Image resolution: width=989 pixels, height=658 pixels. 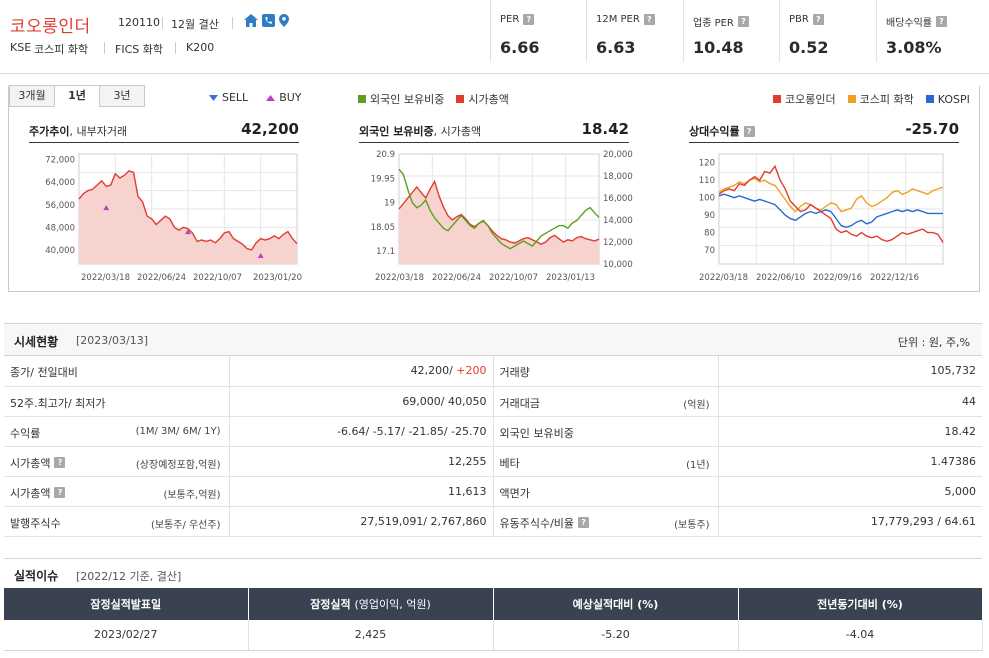 I want to click on location-pin-icon, so click(x=284, y=20).